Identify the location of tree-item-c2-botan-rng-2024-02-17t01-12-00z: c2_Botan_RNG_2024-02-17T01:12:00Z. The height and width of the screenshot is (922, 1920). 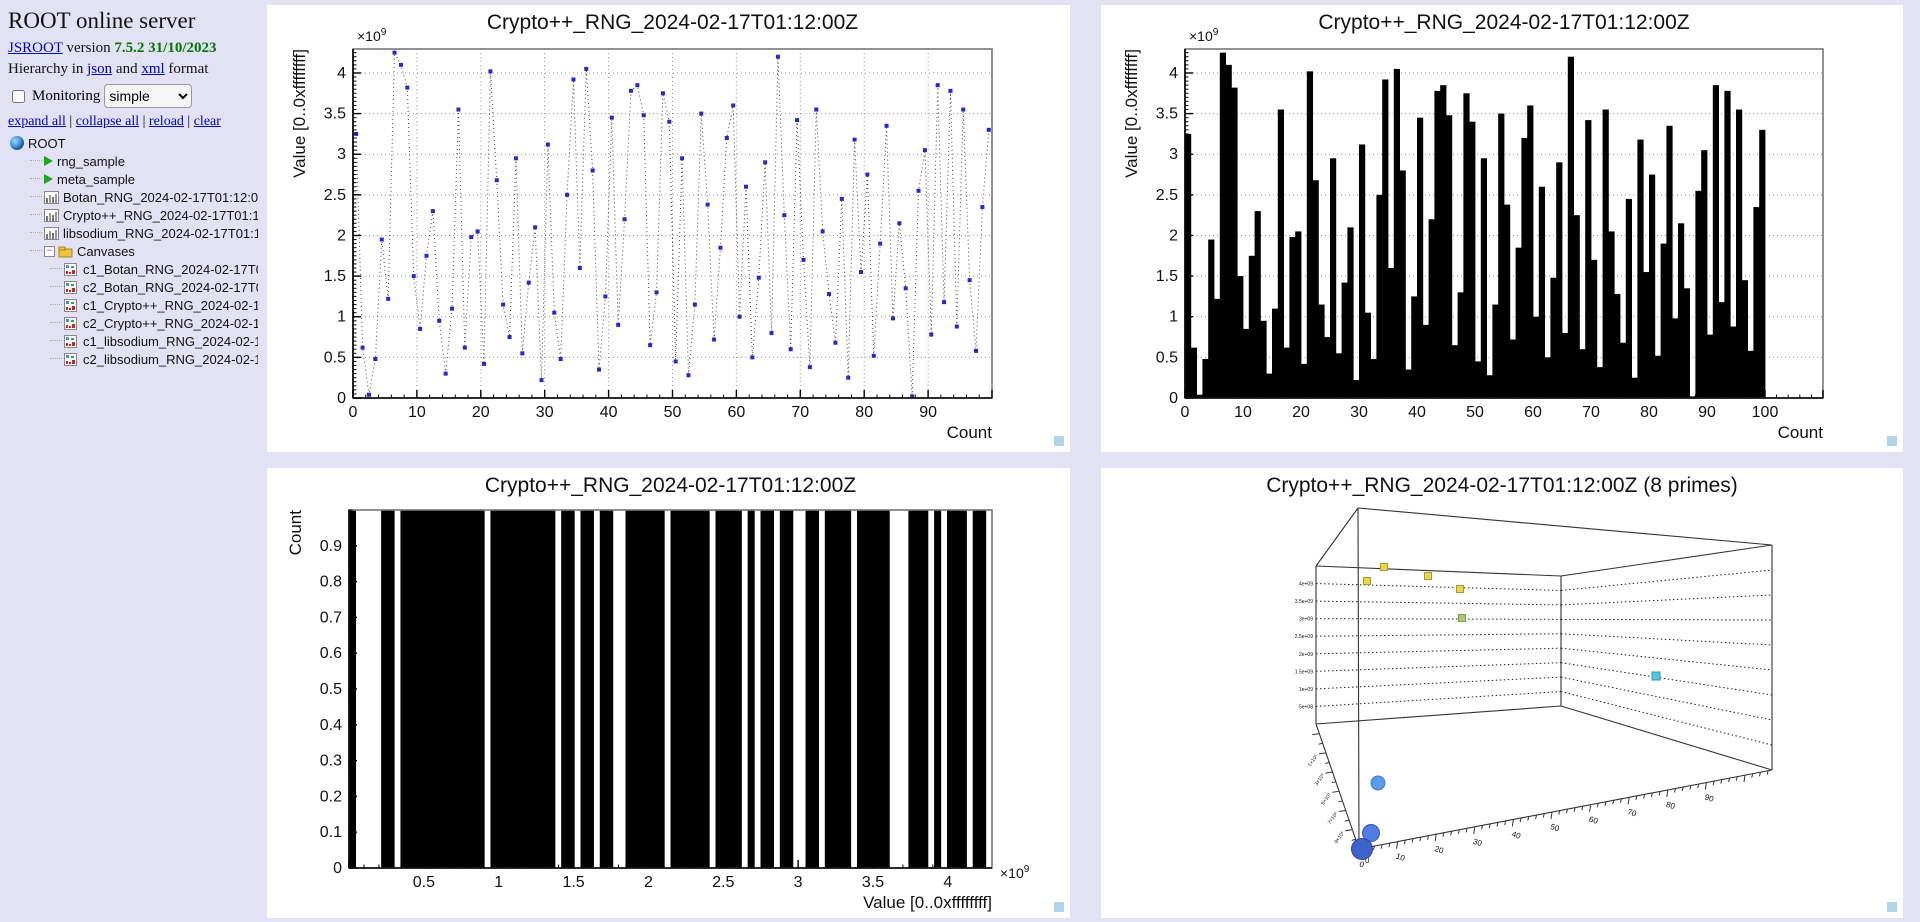
(133, 287).